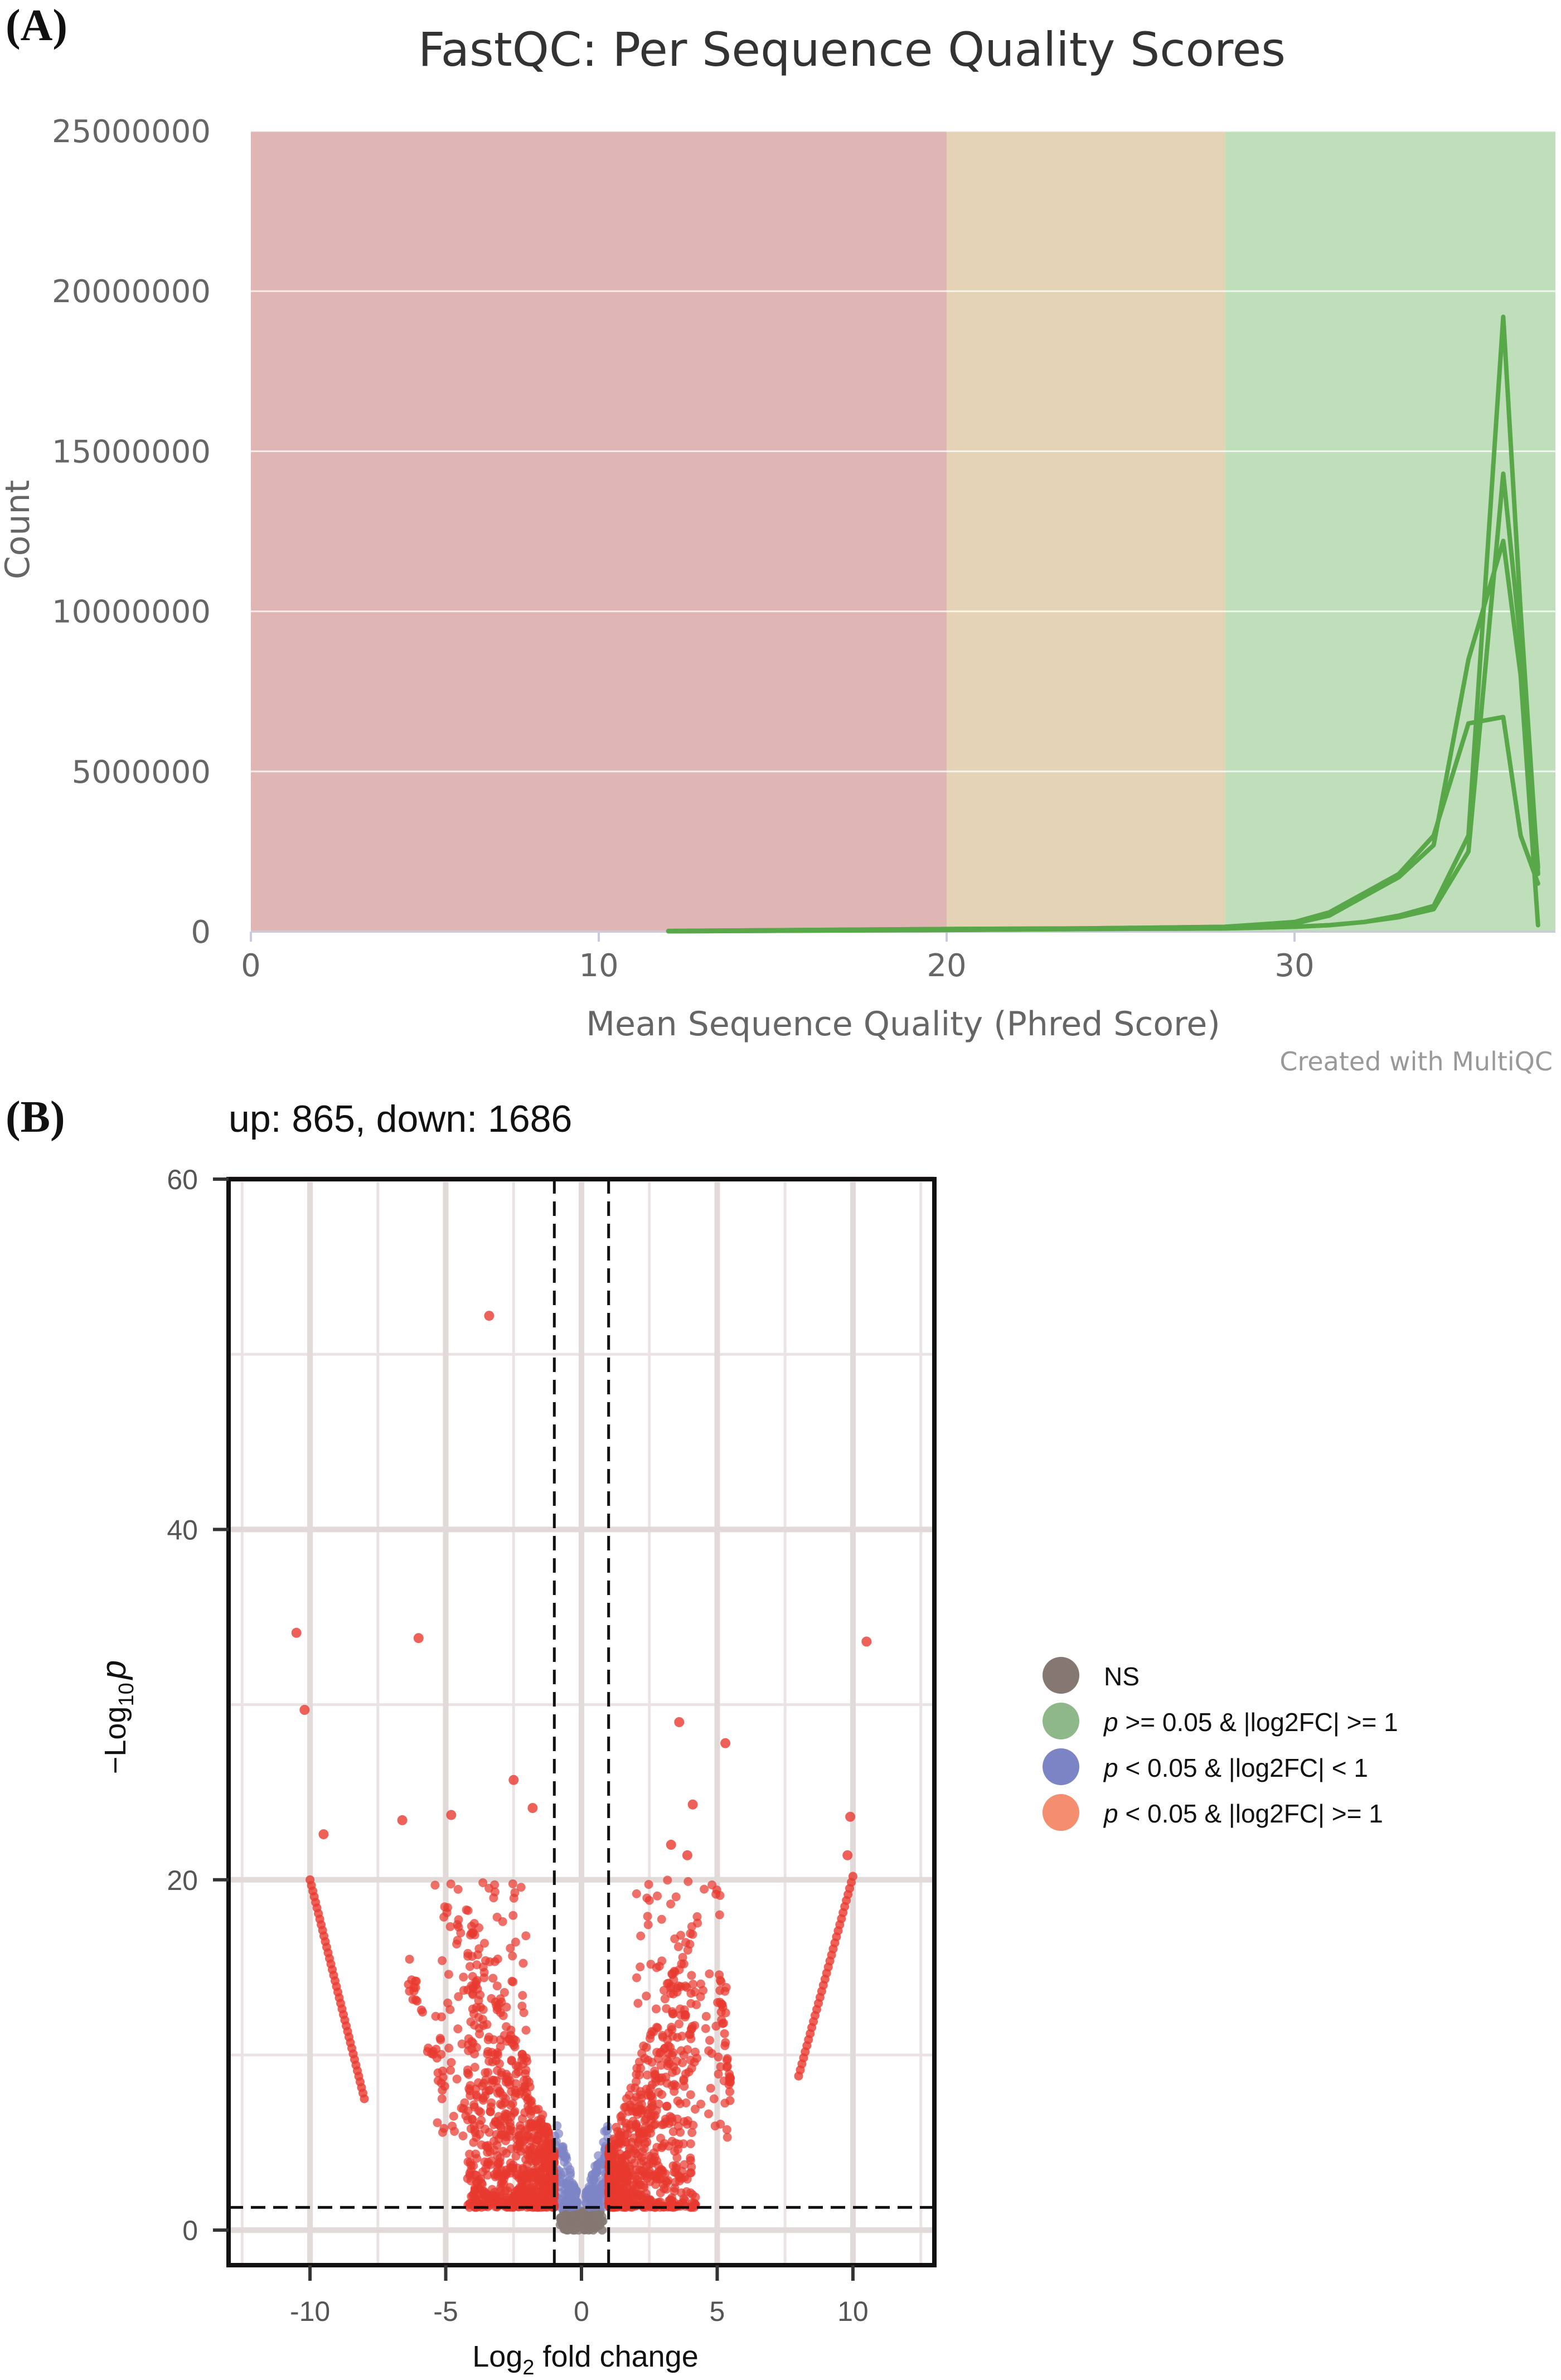 The height and width of the screenshot is (2380, 1561). What do you see at coordinates (115, 1741) in the screenshot?
I see `ylabel-log: −Log` at bounding box center [115, 1741].